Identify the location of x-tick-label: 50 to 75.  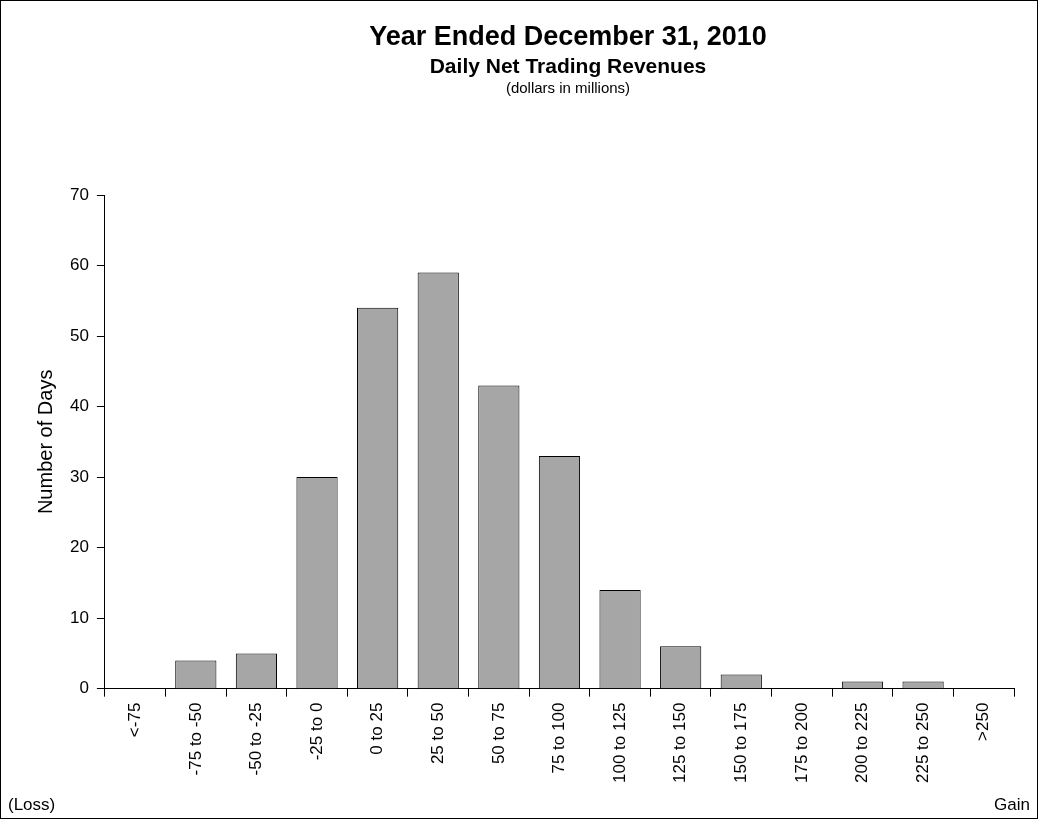
(498, 733).